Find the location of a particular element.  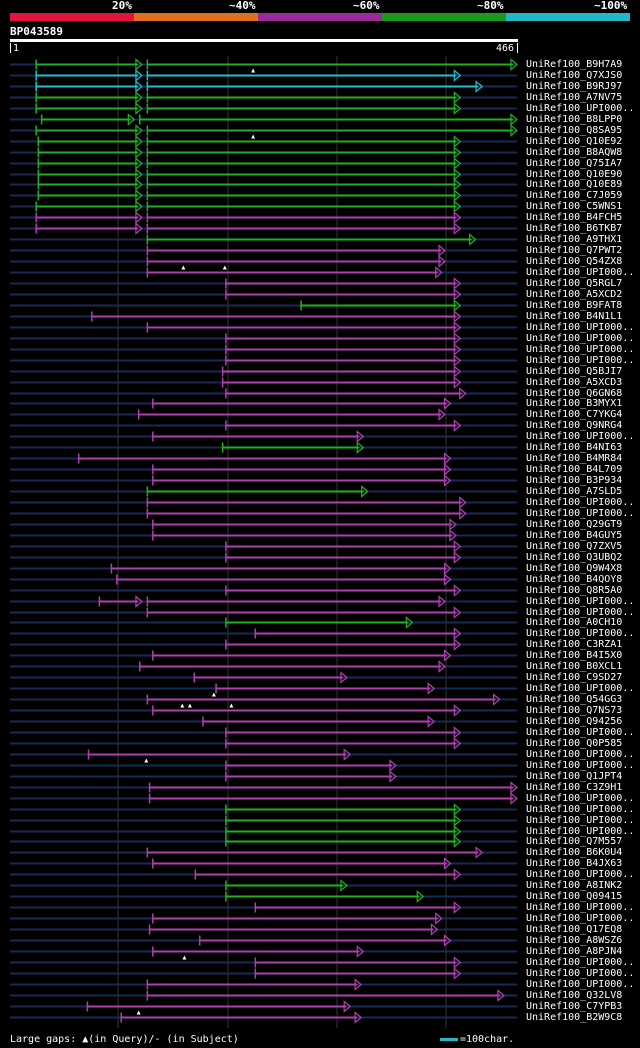

hit-label: UniRef100_Q1JPT4 is located at coordinates (574, 776).